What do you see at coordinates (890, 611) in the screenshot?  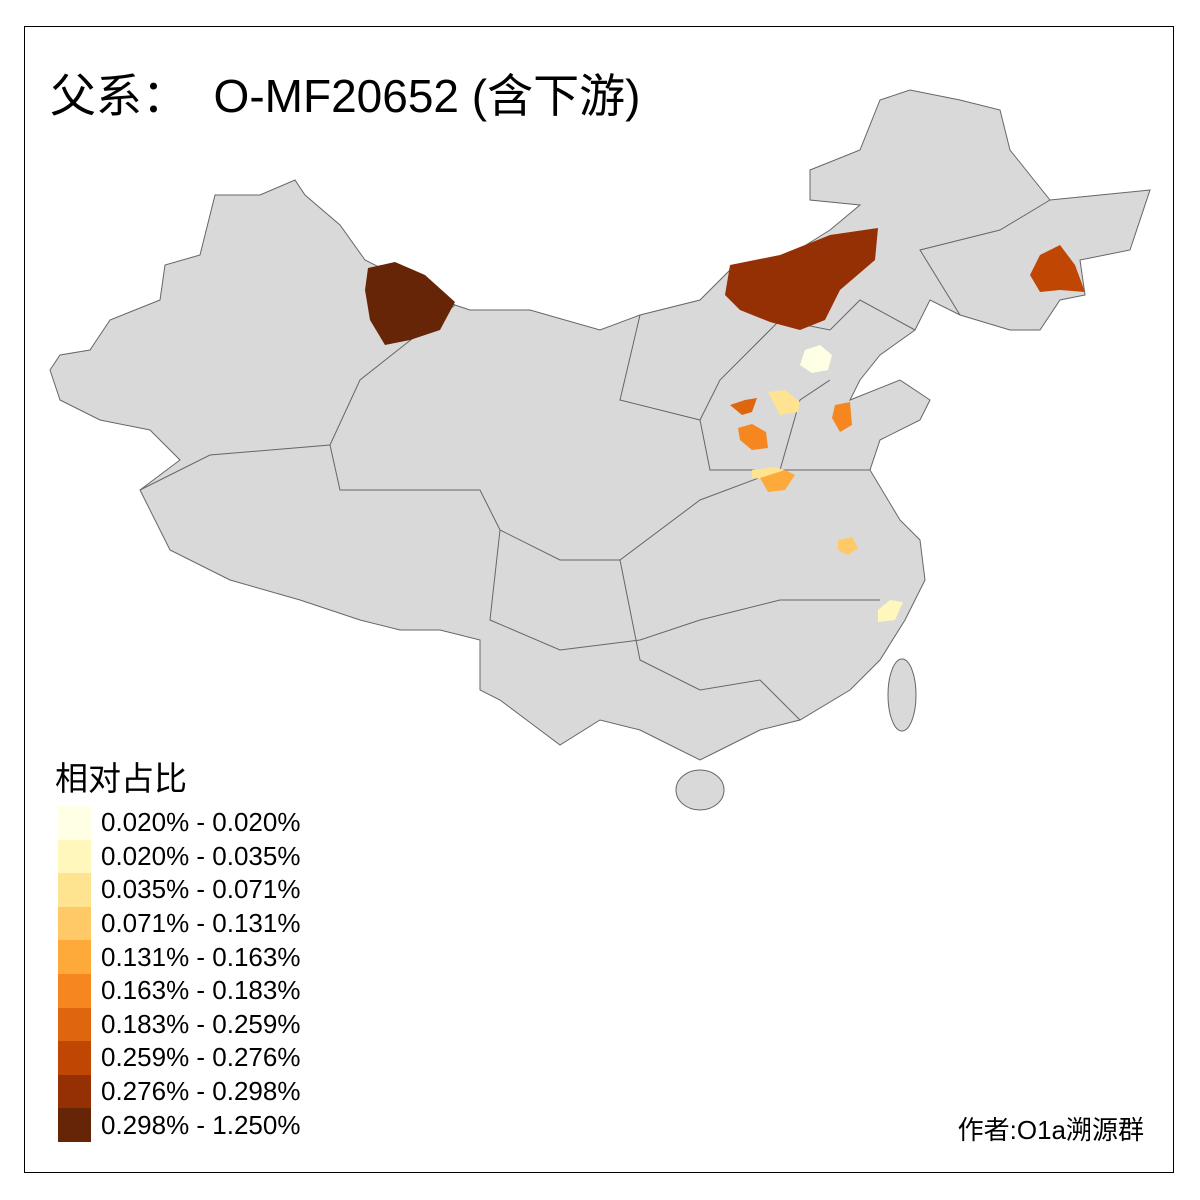 I see `region-h` at bounding box center [890, 611].